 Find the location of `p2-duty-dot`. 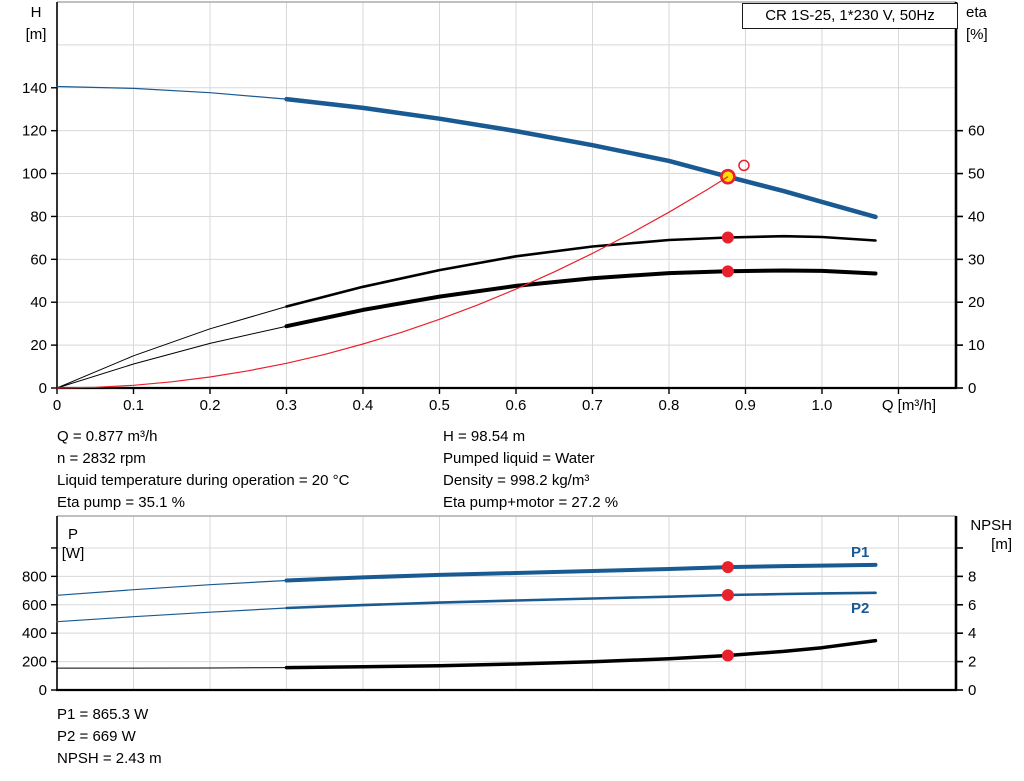

p2-duty-dot is located at coordinates (727, 594).